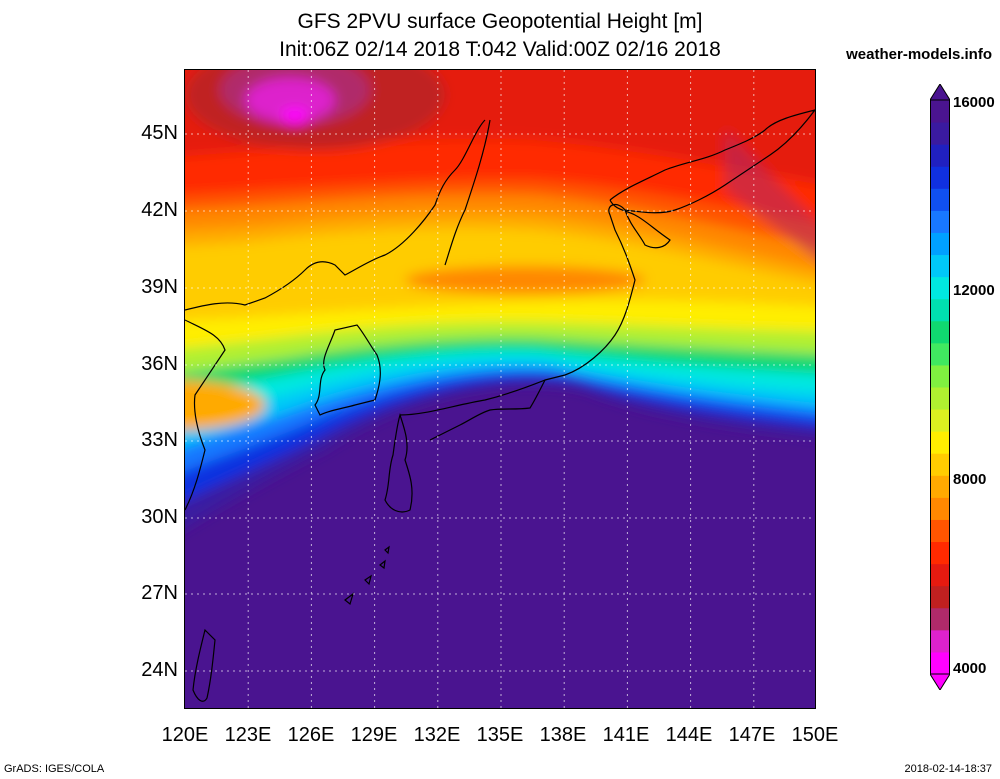  I want to click on colorbar-label-8000: 8000, so click(970, 479).